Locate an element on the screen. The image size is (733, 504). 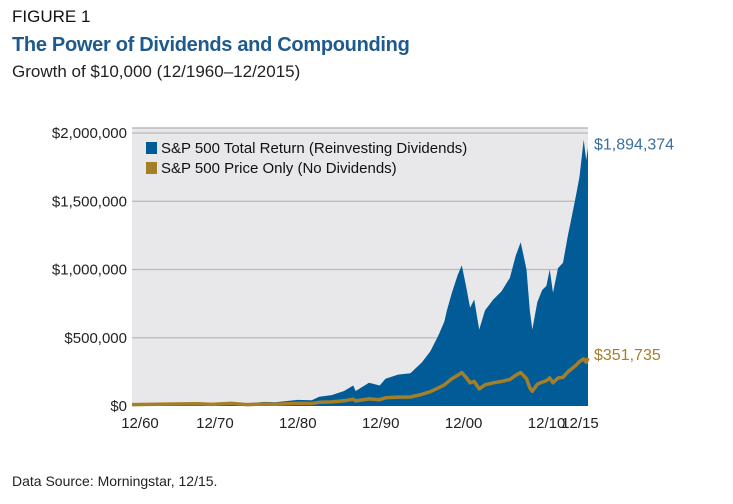
y-tick-label: $500,000 is located at coordinates (95, 338).